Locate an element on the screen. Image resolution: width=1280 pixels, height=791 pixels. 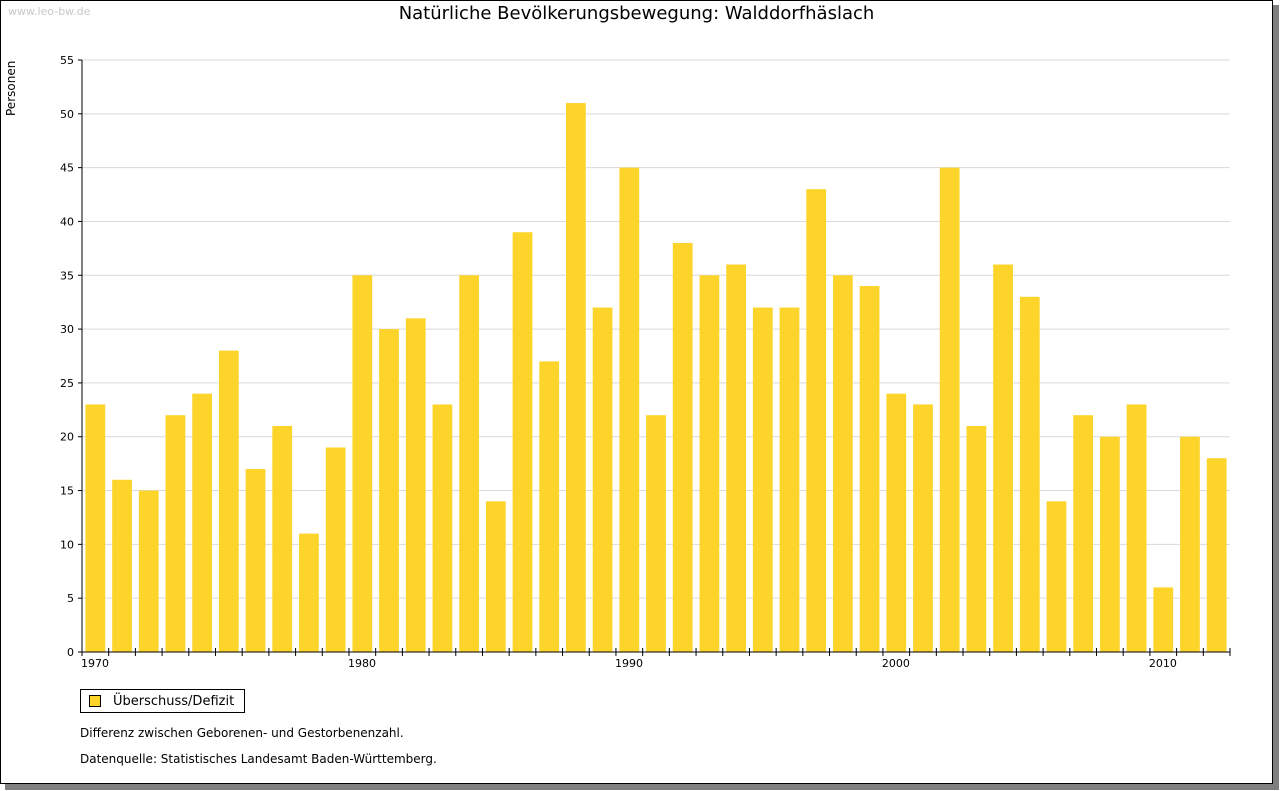
x-tick-label: 1980 is located at coordinates (362, 663).